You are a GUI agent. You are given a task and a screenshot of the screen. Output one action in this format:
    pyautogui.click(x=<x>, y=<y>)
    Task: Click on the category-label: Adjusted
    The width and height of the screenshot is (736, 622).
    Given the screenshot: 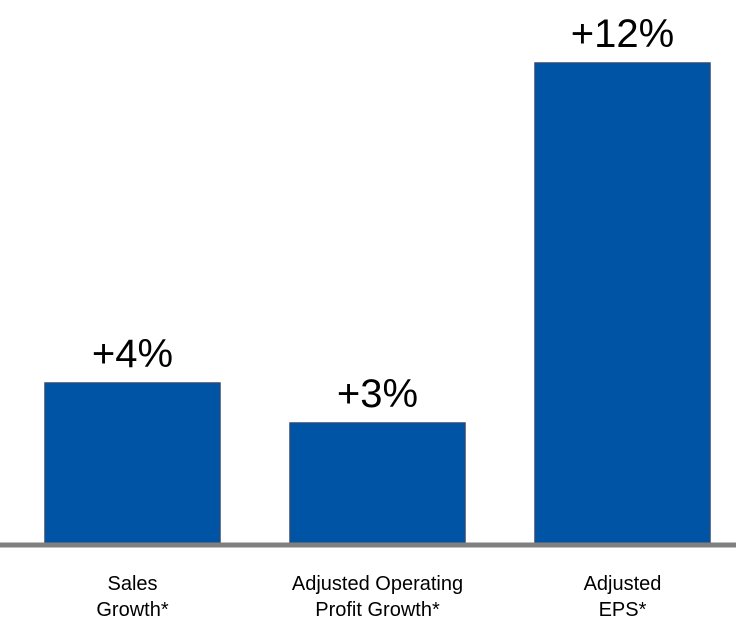 What is the action you would take?
    pyautogui.click(x=623, y=584)
    